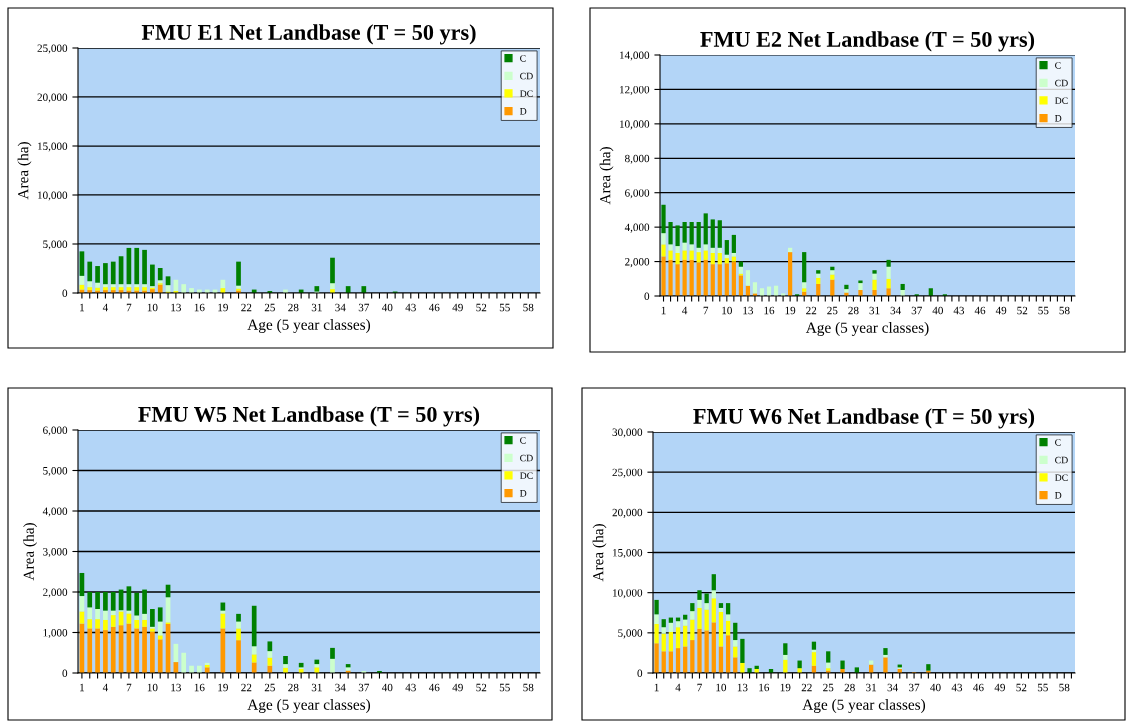  Describe the element at coordinates (867, 41) in the screenshot. I see `chart-title: FMU E2 Net Landbase (T = 50 yrs)` at that location.